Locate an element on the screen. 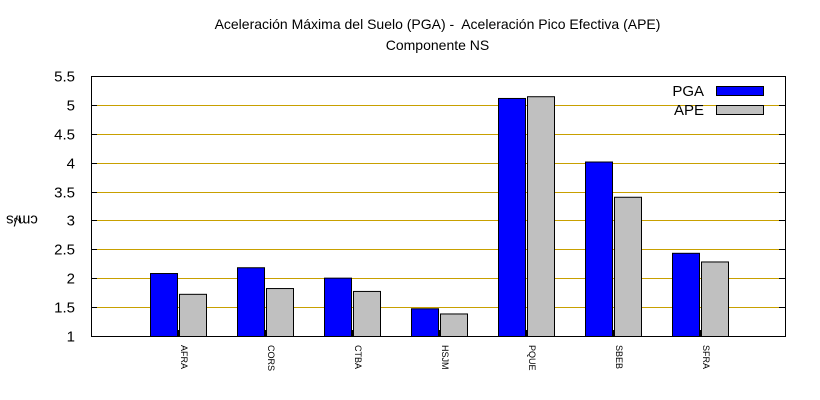  x-tick-label: SFRA is located at coordinates (706, 357).